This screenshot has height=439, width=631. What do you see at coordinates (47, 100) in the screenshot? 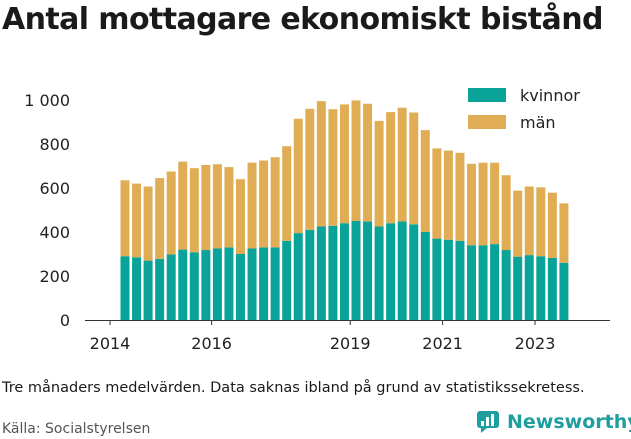
I see `y-tick-label: 1 000` at bounding box center [47, 100].